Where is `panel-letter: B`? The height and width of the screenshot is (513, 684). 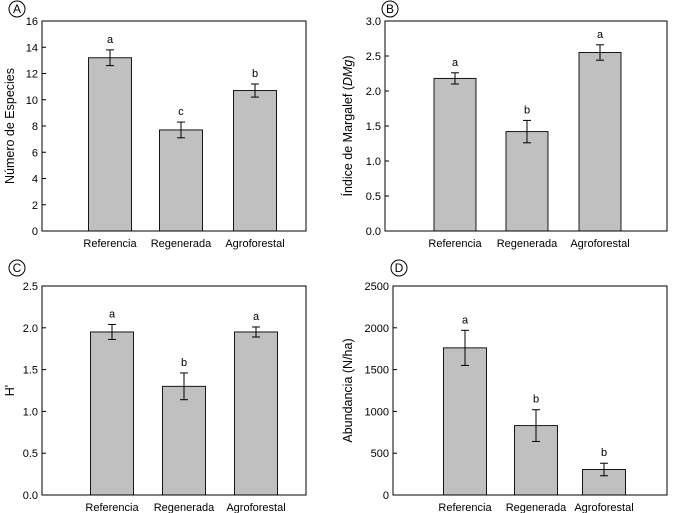 panel-letter: B is located at coordinates (390, 9).